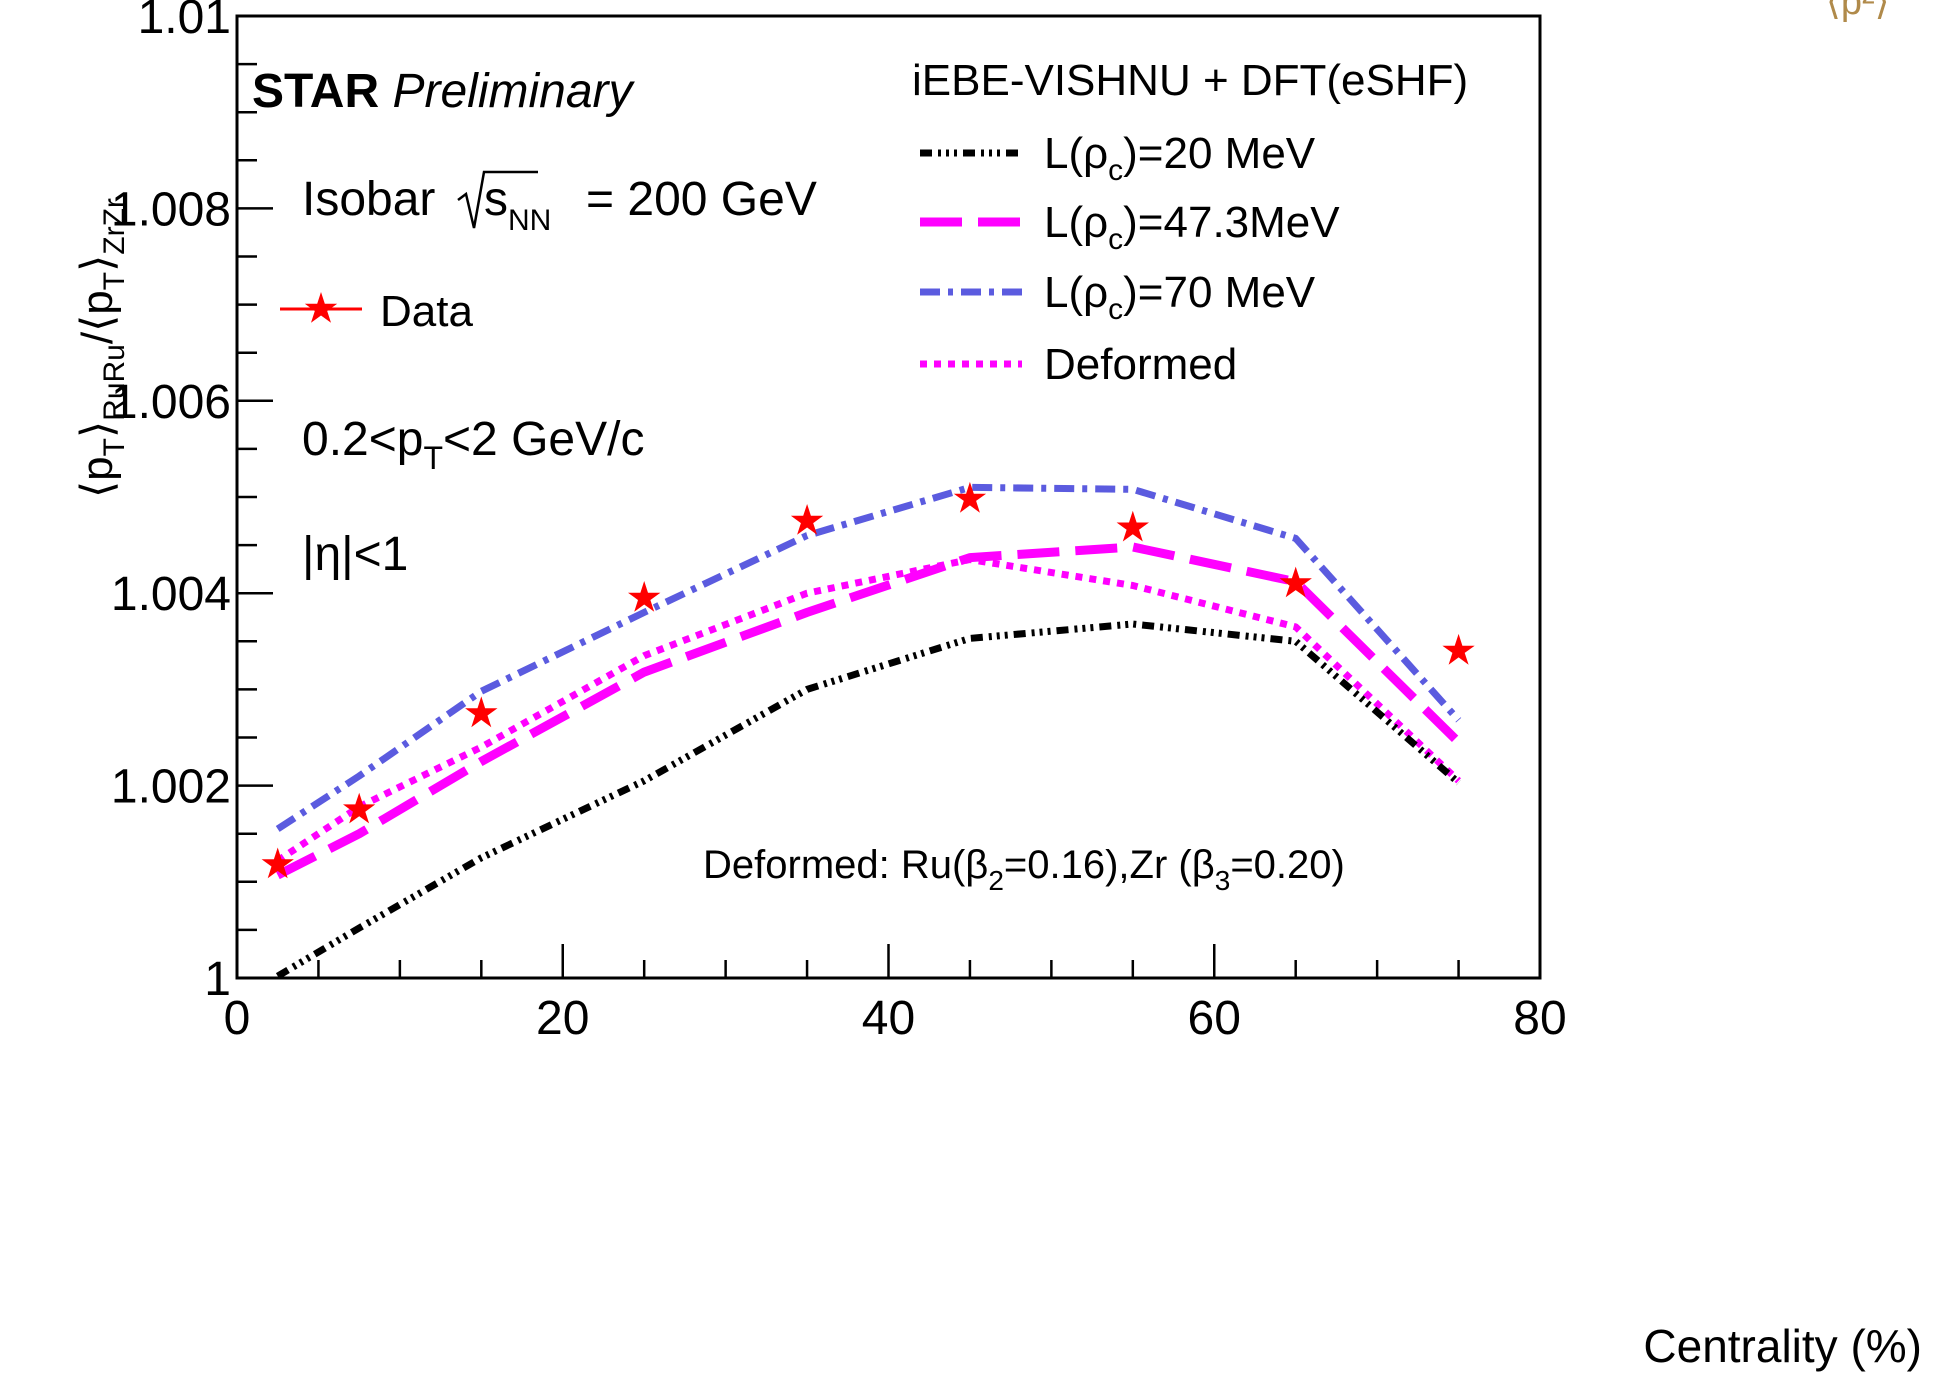 The width and height of the screenshot is (1954, 1375). What do you see at coordinates (114, 382) in the screenshot?
I see `y-title-sub1: RuRu` at bounding box center [114, 382].